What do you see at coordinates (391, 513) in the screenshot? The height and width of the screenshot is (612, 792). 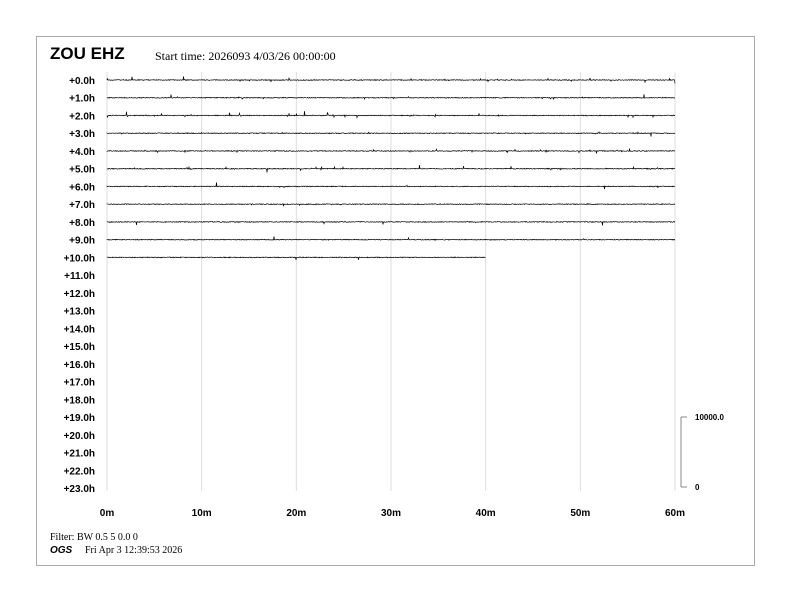 I see `x-tick-label: 30m` at bounding box center [391, 513].